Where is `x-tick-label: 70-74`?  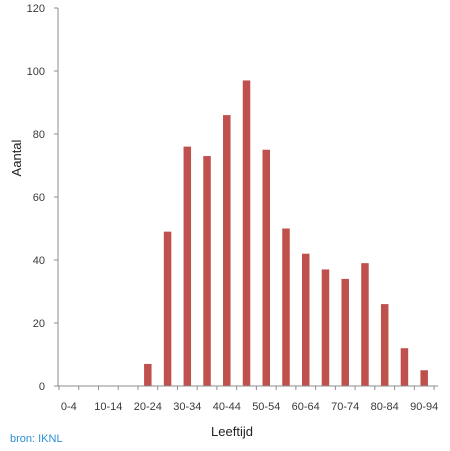 x-tick-label: 70-74 is located at coordinates (345, 407).